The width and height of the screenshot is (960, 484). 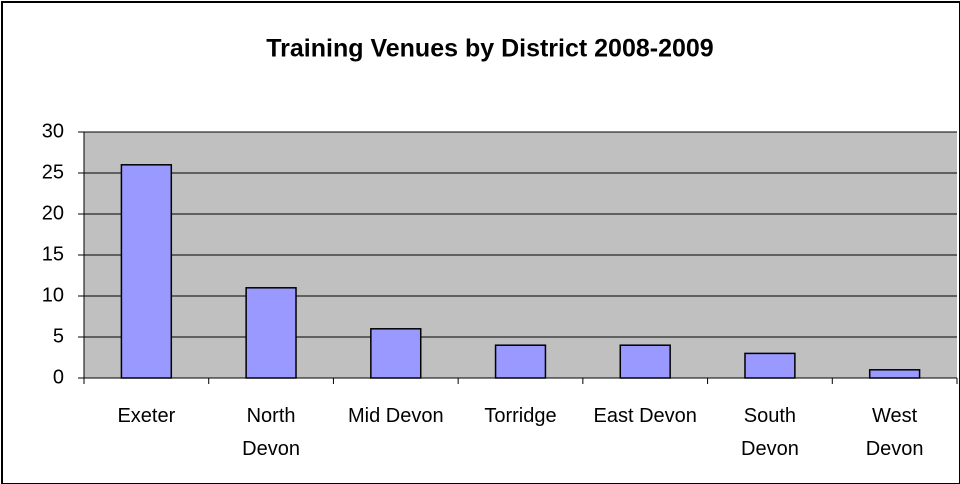 What do you see at coordinates (53, 131) in the screenshot?
I see `y-tick-label: 30` at bounding box center [53, 131].